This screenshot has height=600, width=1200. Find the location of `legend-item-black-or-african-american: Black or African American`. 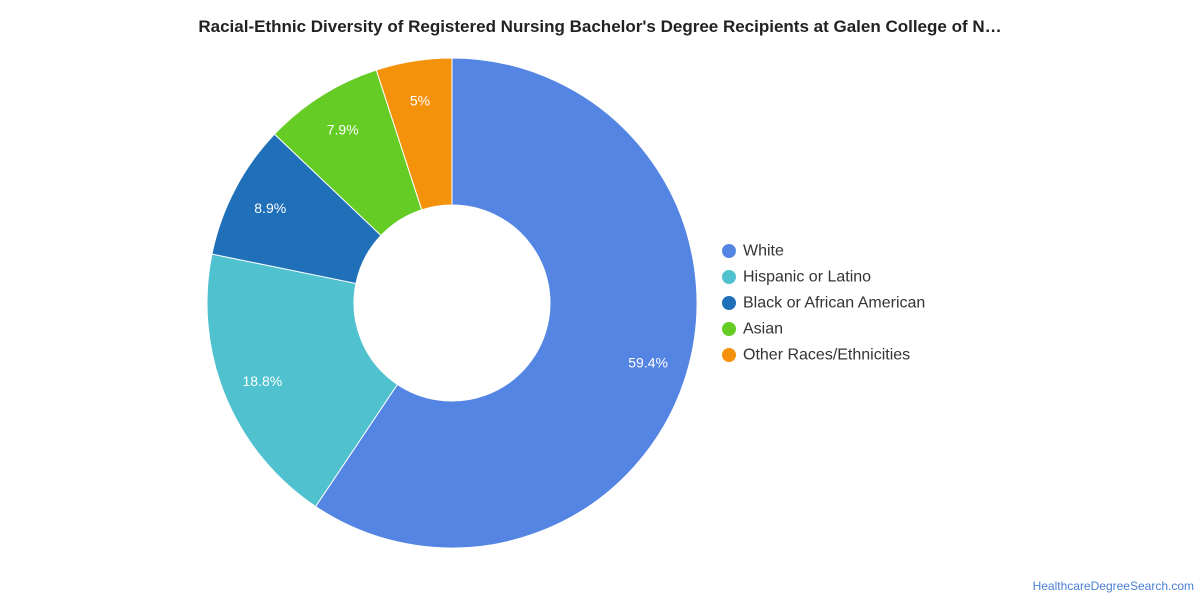

legend-item-black-or-african-american: Black or African American is located at coordinates (823, 303).